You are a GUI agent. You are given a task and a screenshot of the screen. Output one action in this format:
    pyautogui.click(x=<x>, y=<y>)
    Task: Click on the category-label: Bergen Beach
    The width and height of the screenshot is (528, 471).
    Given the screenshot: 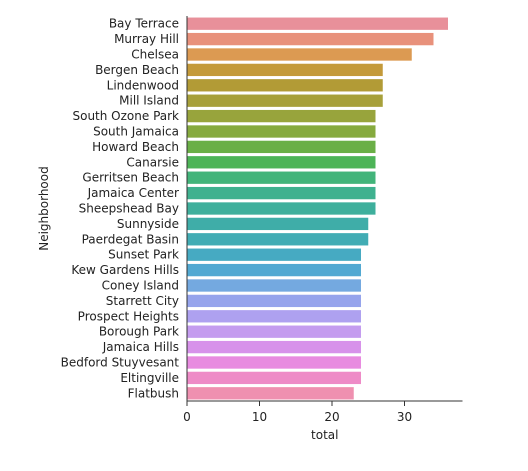 What is the action you would take?
    pyautogui.click(x=137, y=70)
    